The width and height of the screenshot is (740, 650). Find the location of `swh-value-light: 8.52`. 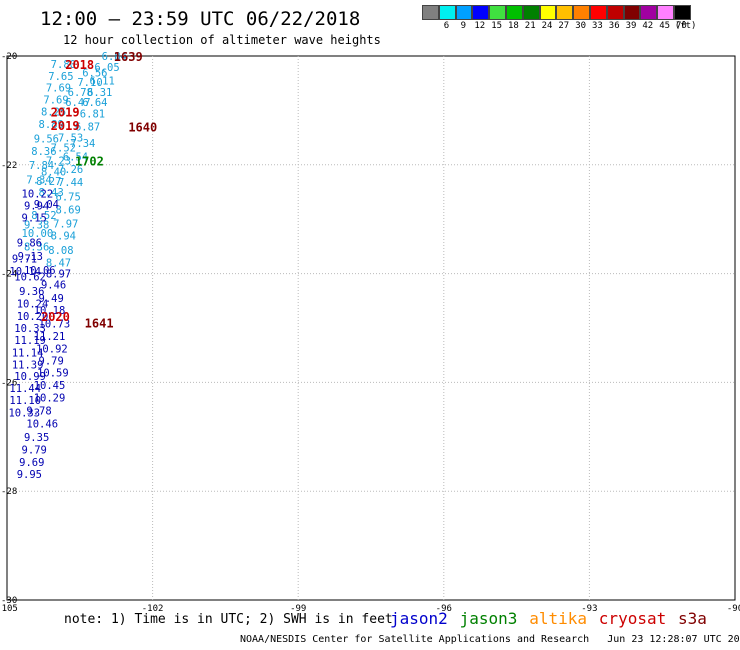

swh-value-light: 8.52 is located at coordinates (43, 216).